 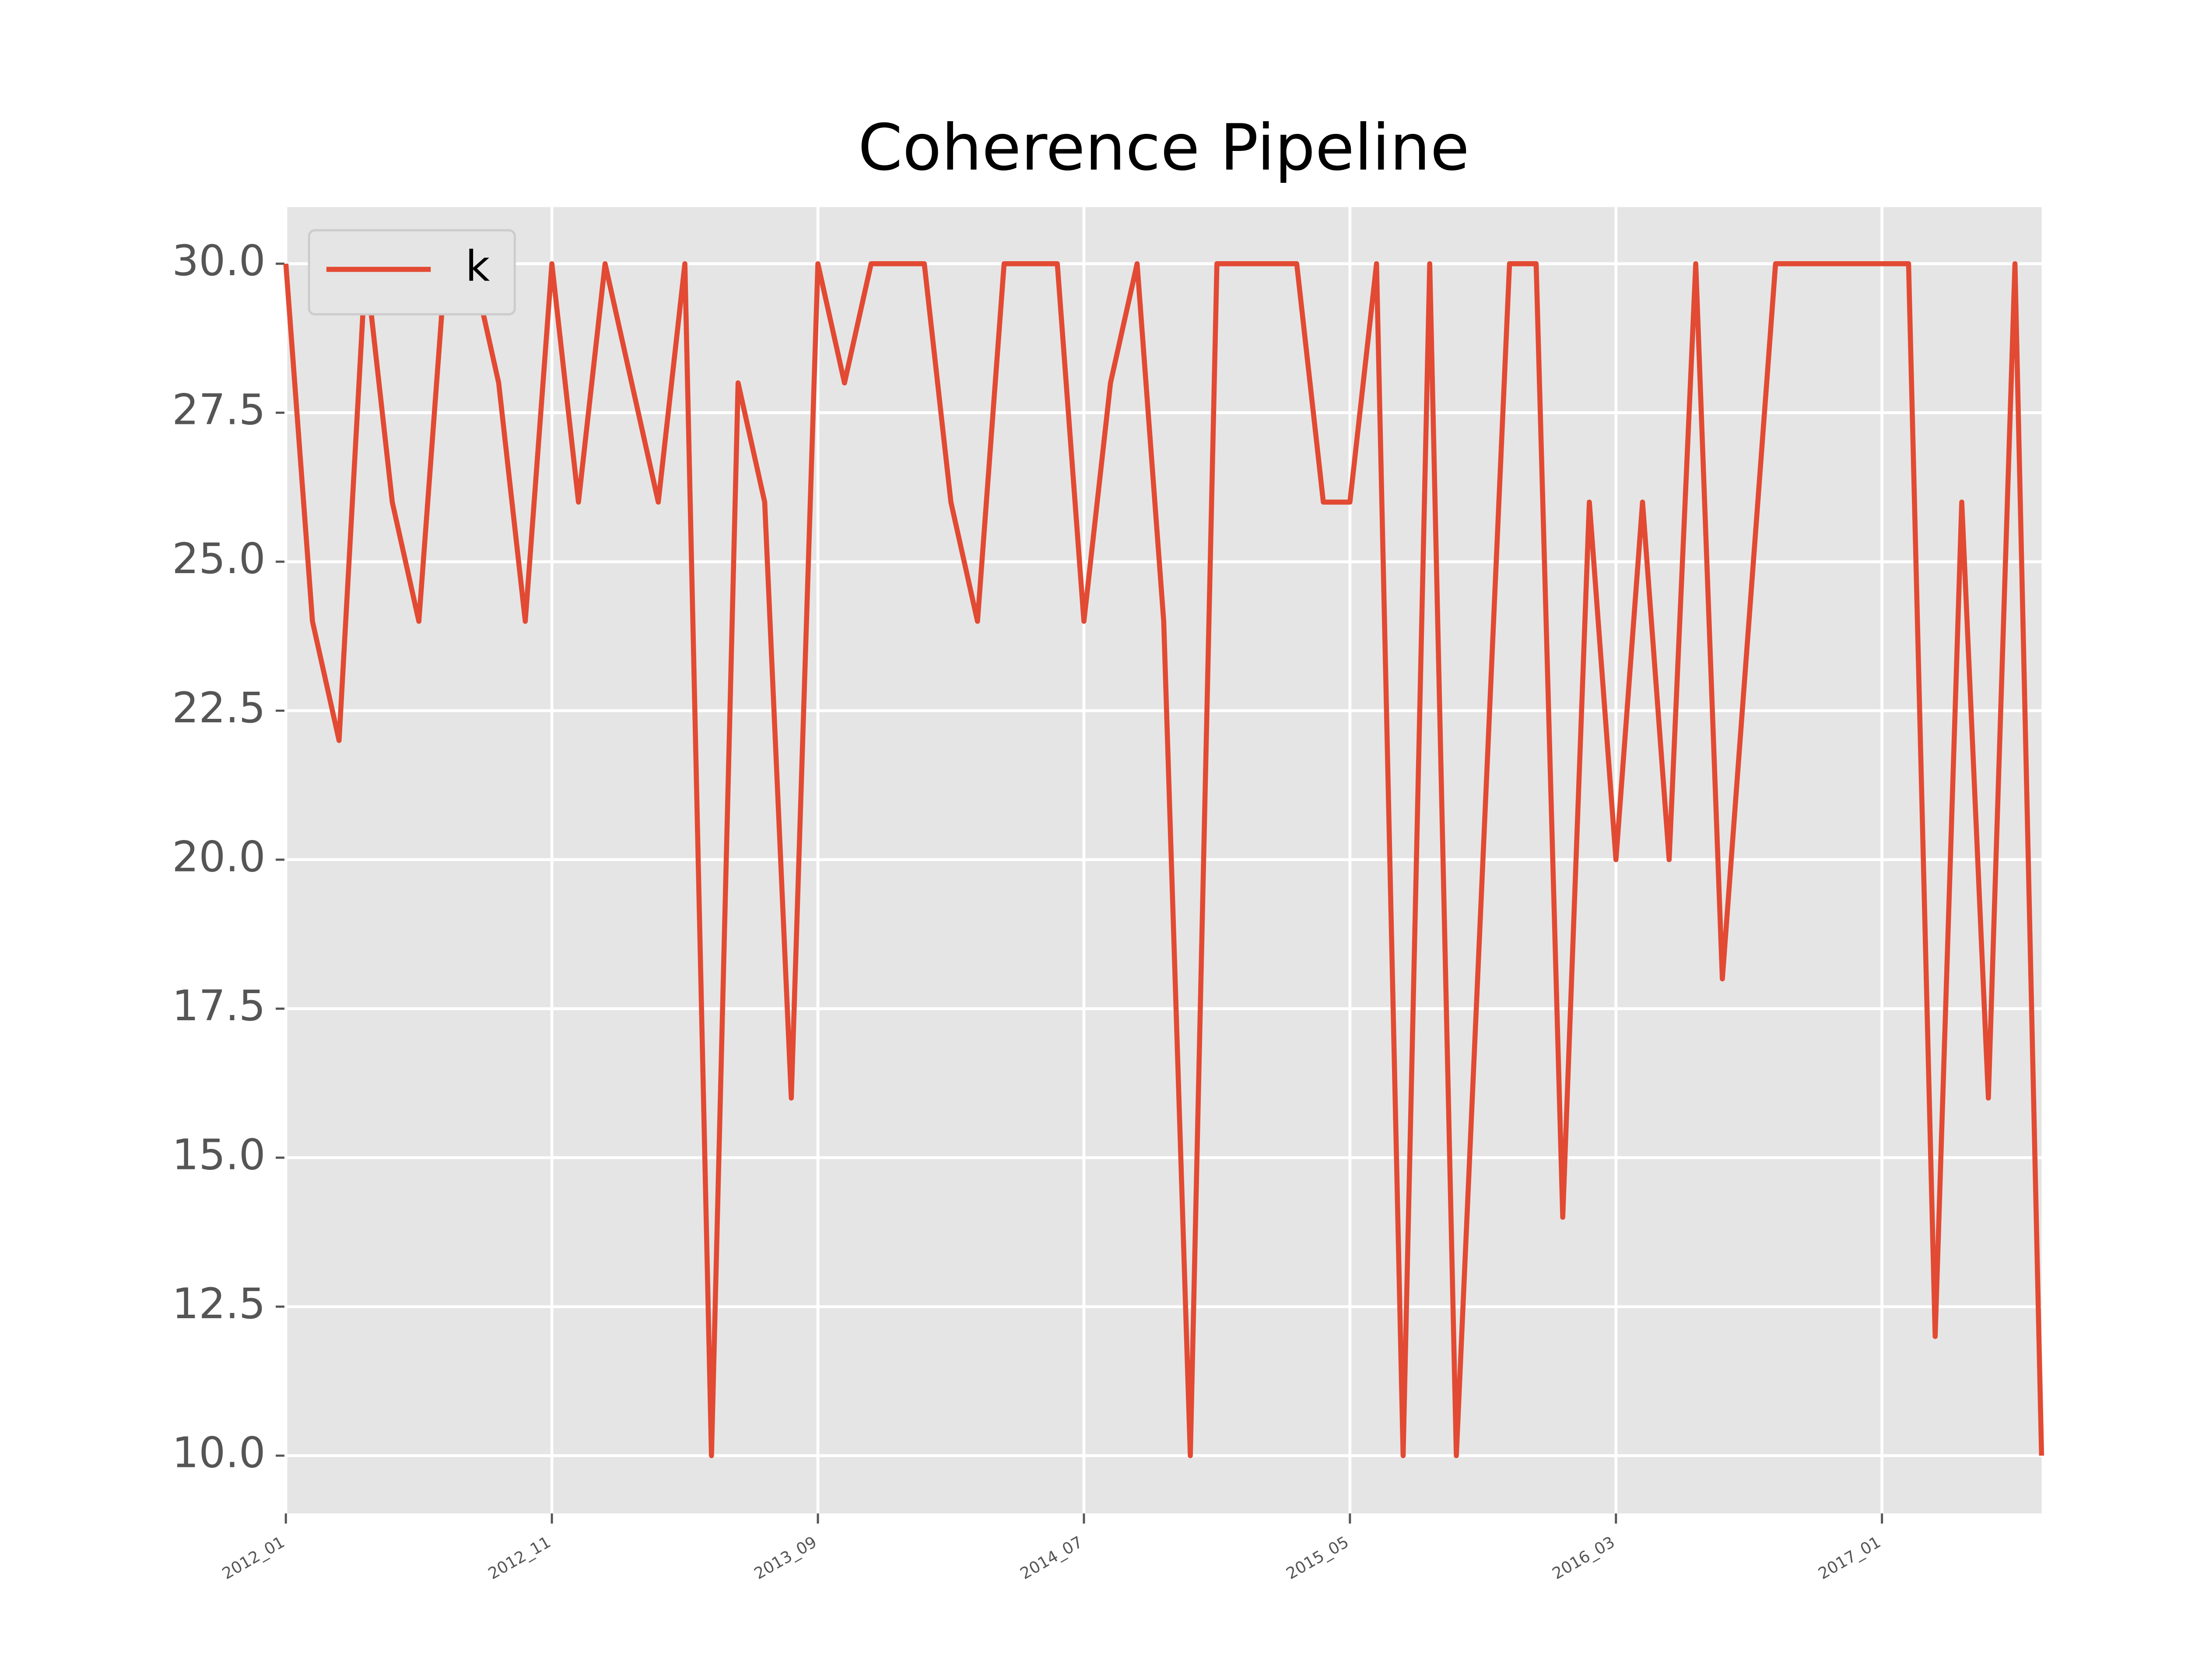 I want to click on y-tick-label: 25.0, so click(x=219, y=558).